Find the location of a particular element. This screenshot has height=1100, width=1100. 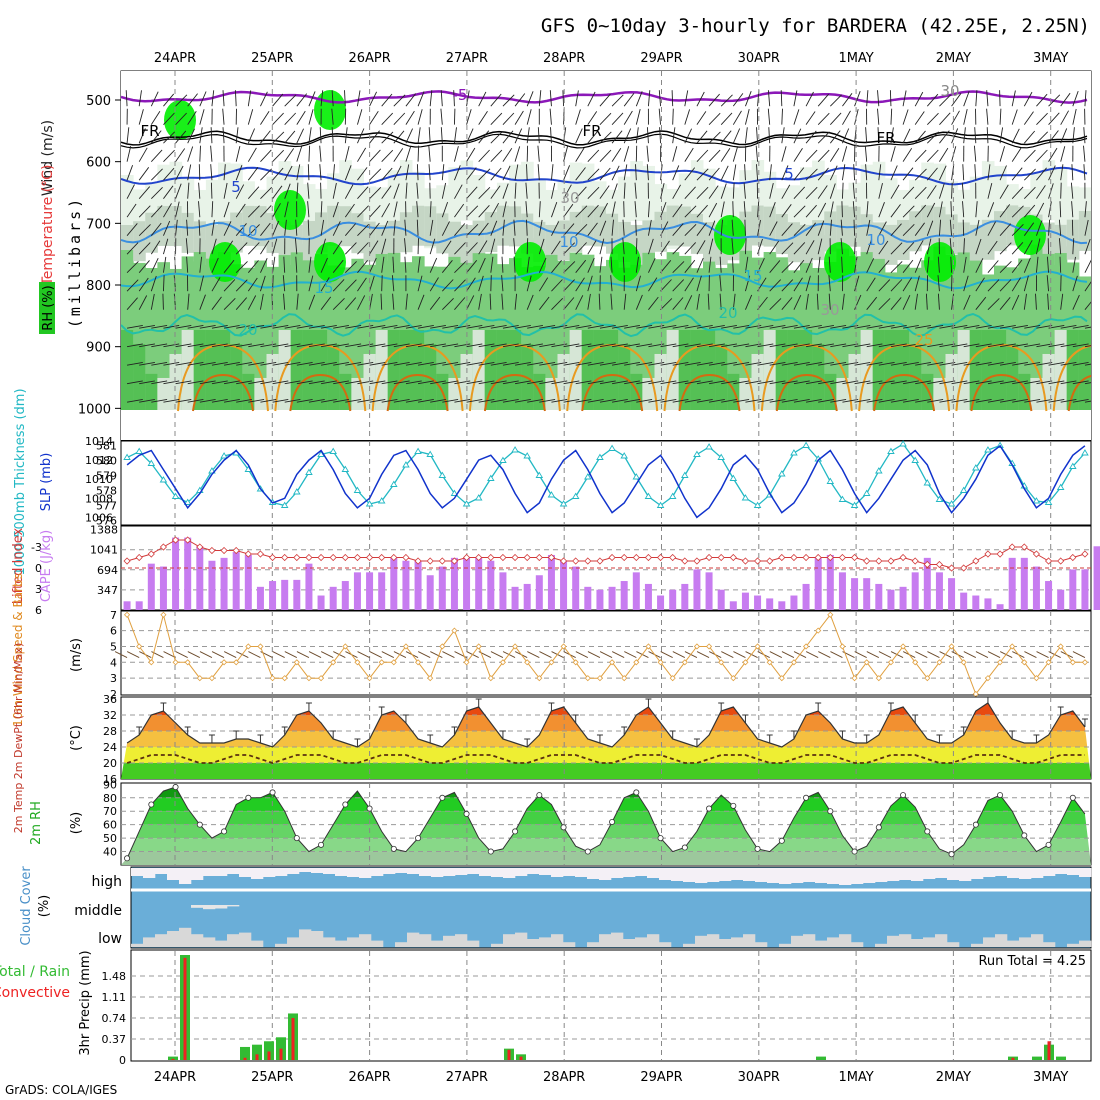

rh-band-mid is located at coordinates (648, 331).